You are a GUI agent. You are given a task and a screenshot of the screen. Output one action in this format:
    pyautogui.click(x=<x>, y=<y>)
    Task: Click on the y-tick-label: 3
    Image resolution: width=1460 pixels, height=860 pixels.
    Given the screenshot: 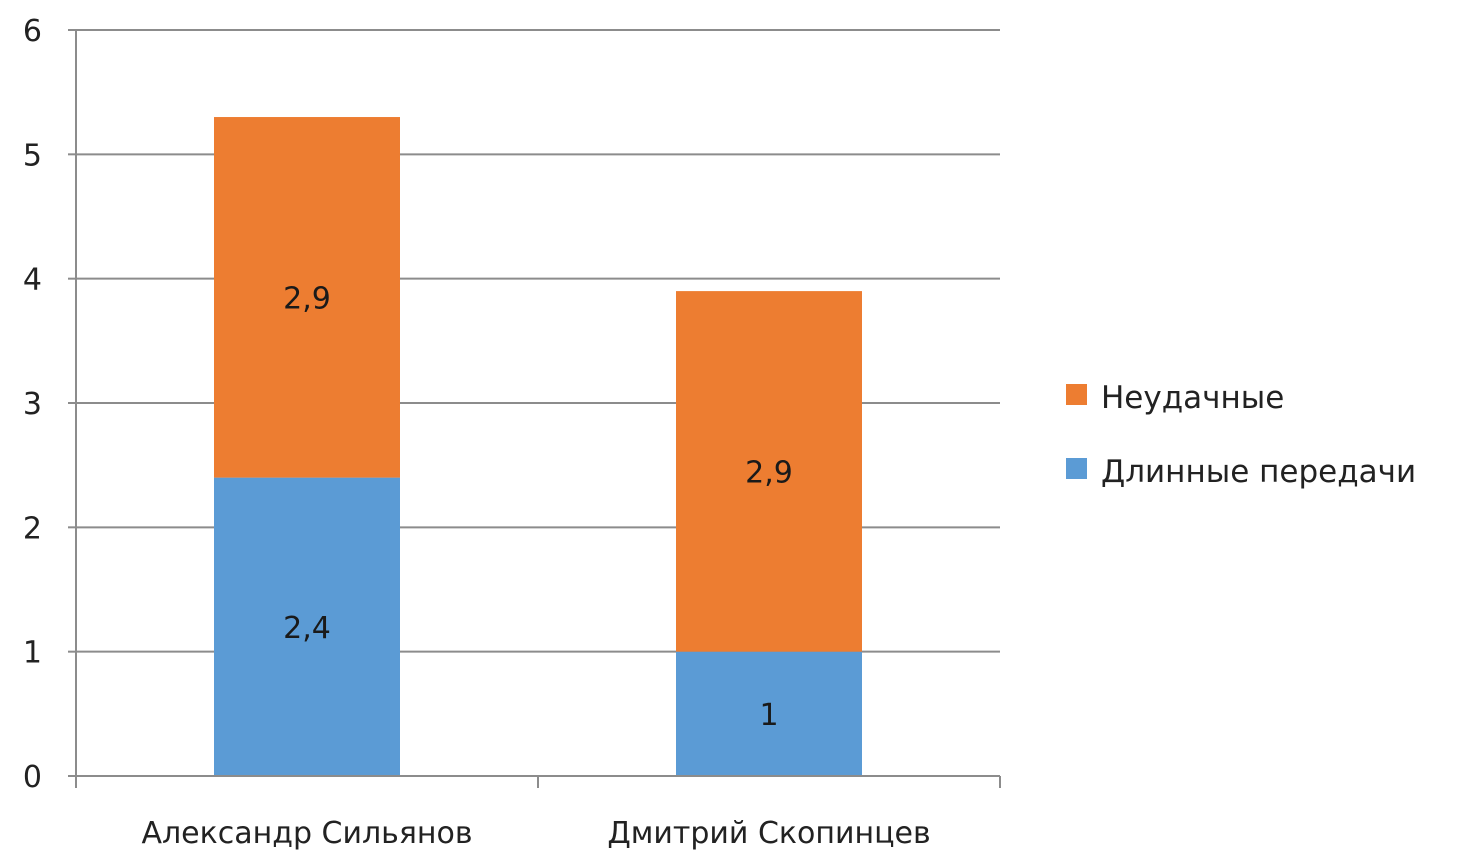 What is the action you would take?
    pyautogui.click(x=32, y=404)
    